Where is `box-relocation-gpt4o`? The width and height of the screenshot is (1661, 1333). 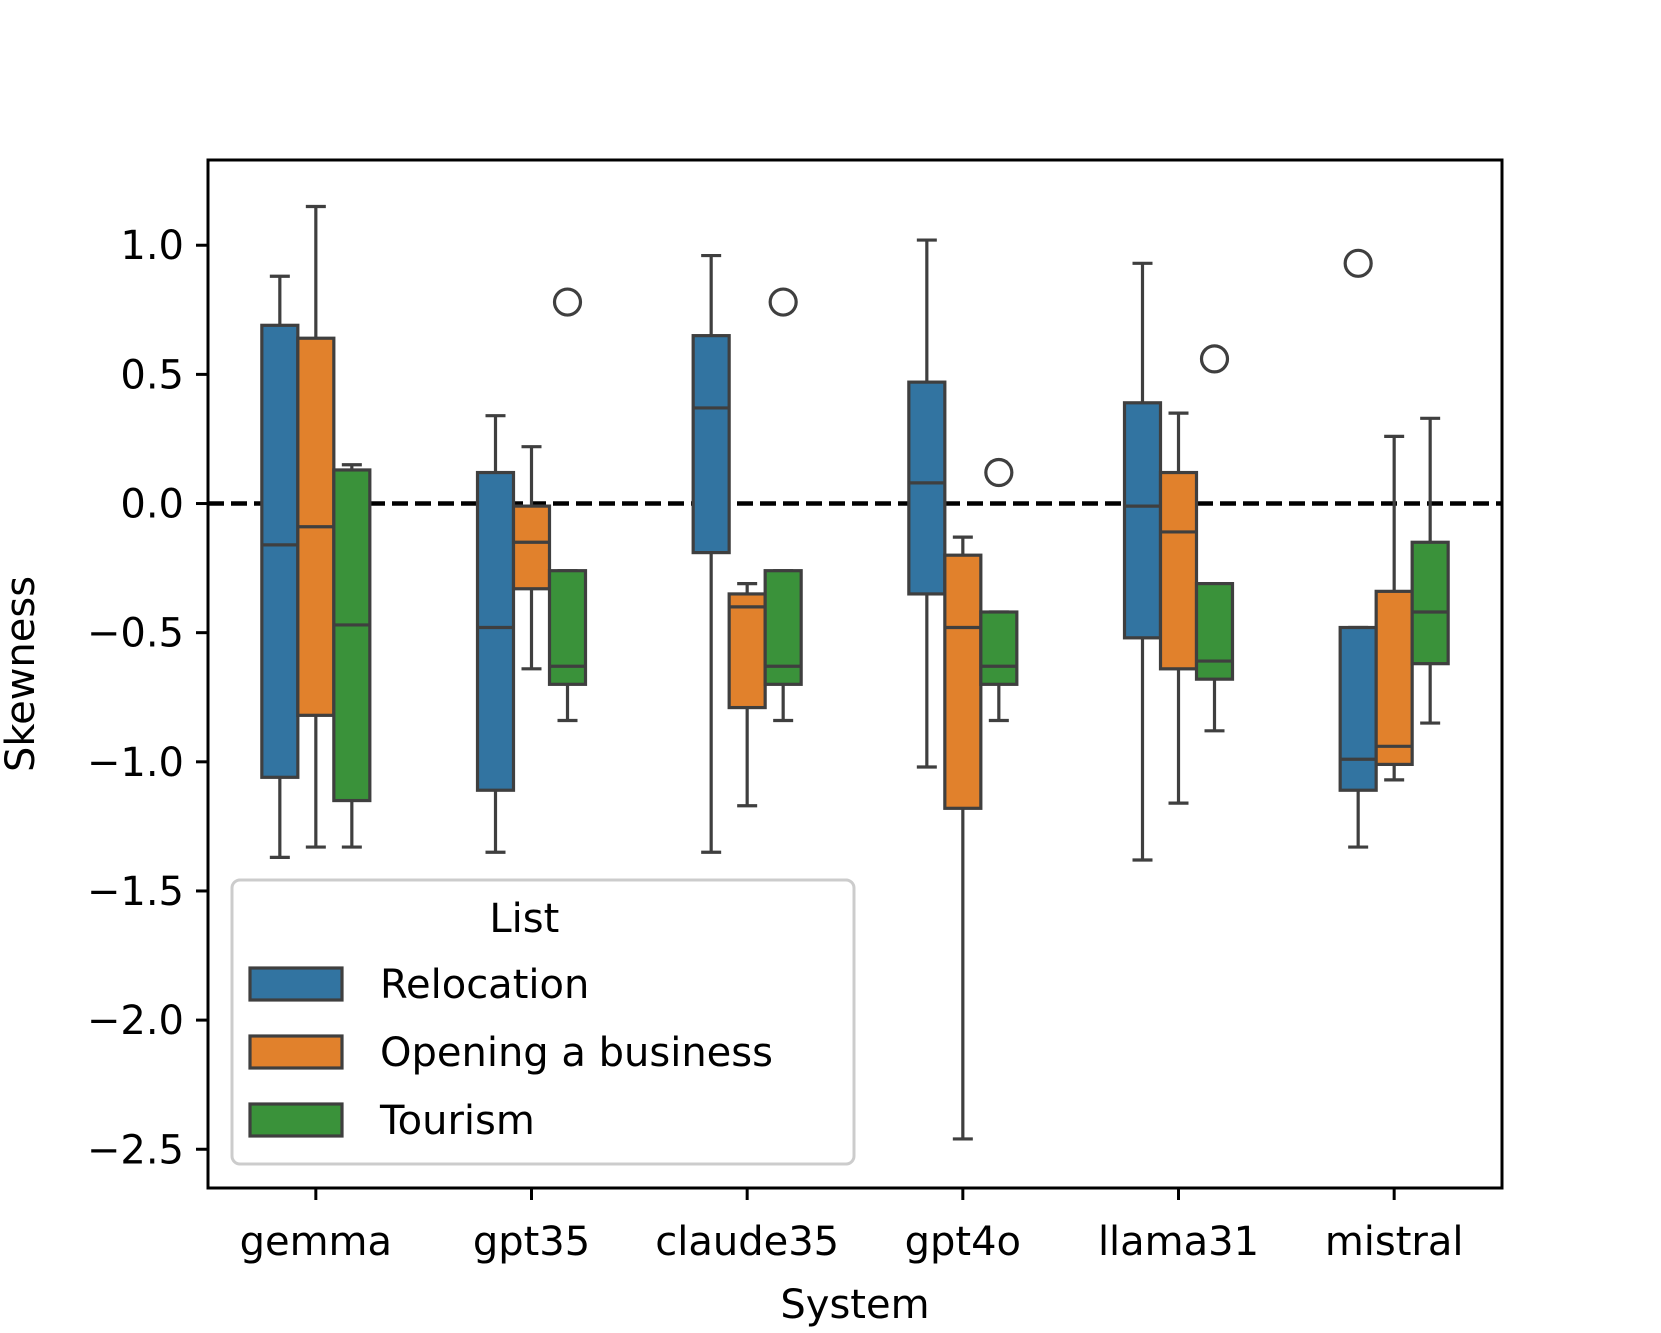 box-relocation-gpt4o is located at coordinates (927, 503).